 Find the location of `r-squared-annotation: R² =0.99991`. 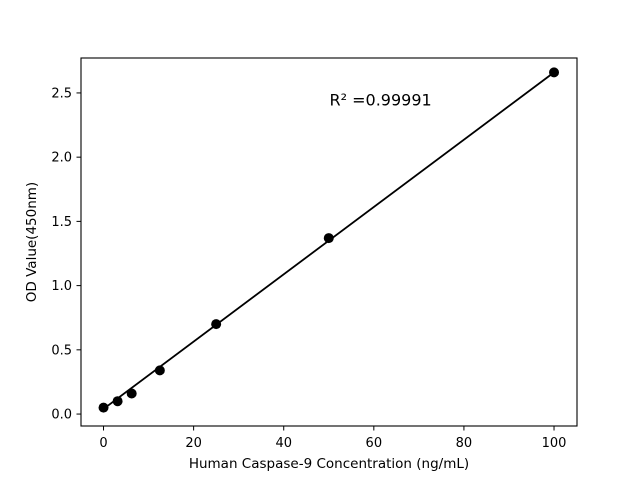

r-squared-annotation: R² =0.99991 is located at coordinates (380, 100).